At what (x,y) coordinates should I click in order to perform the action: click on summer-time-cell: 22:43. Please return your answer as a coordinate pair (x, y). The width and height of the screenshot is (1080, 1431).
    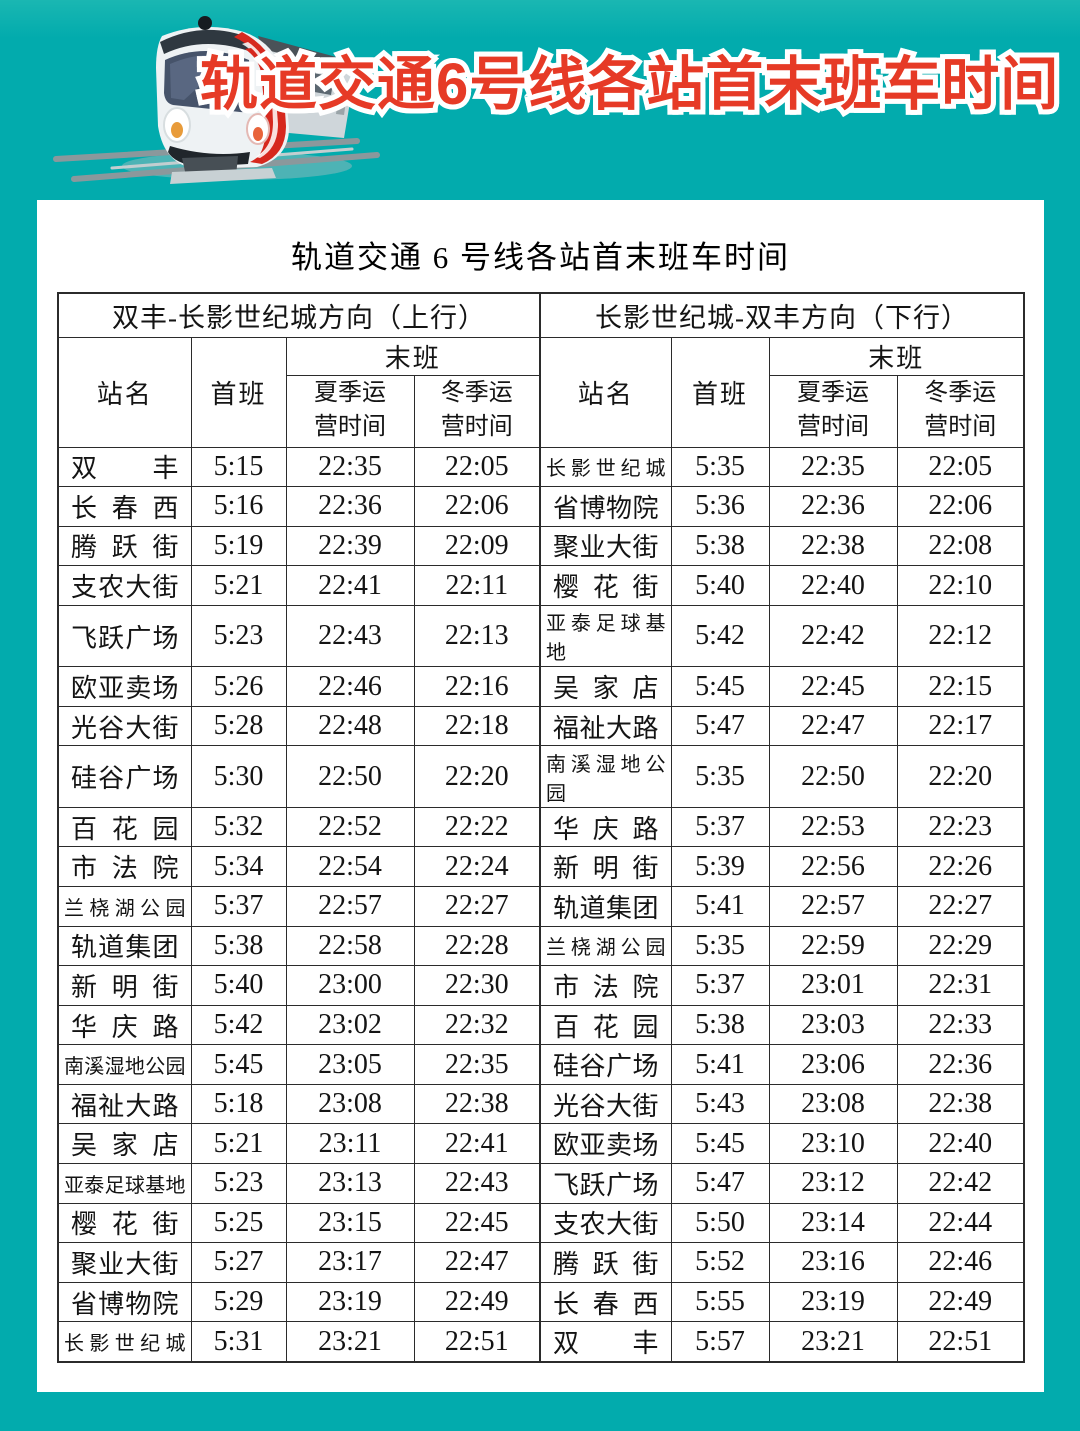
    Looking at the image, I should click on (350, 636).